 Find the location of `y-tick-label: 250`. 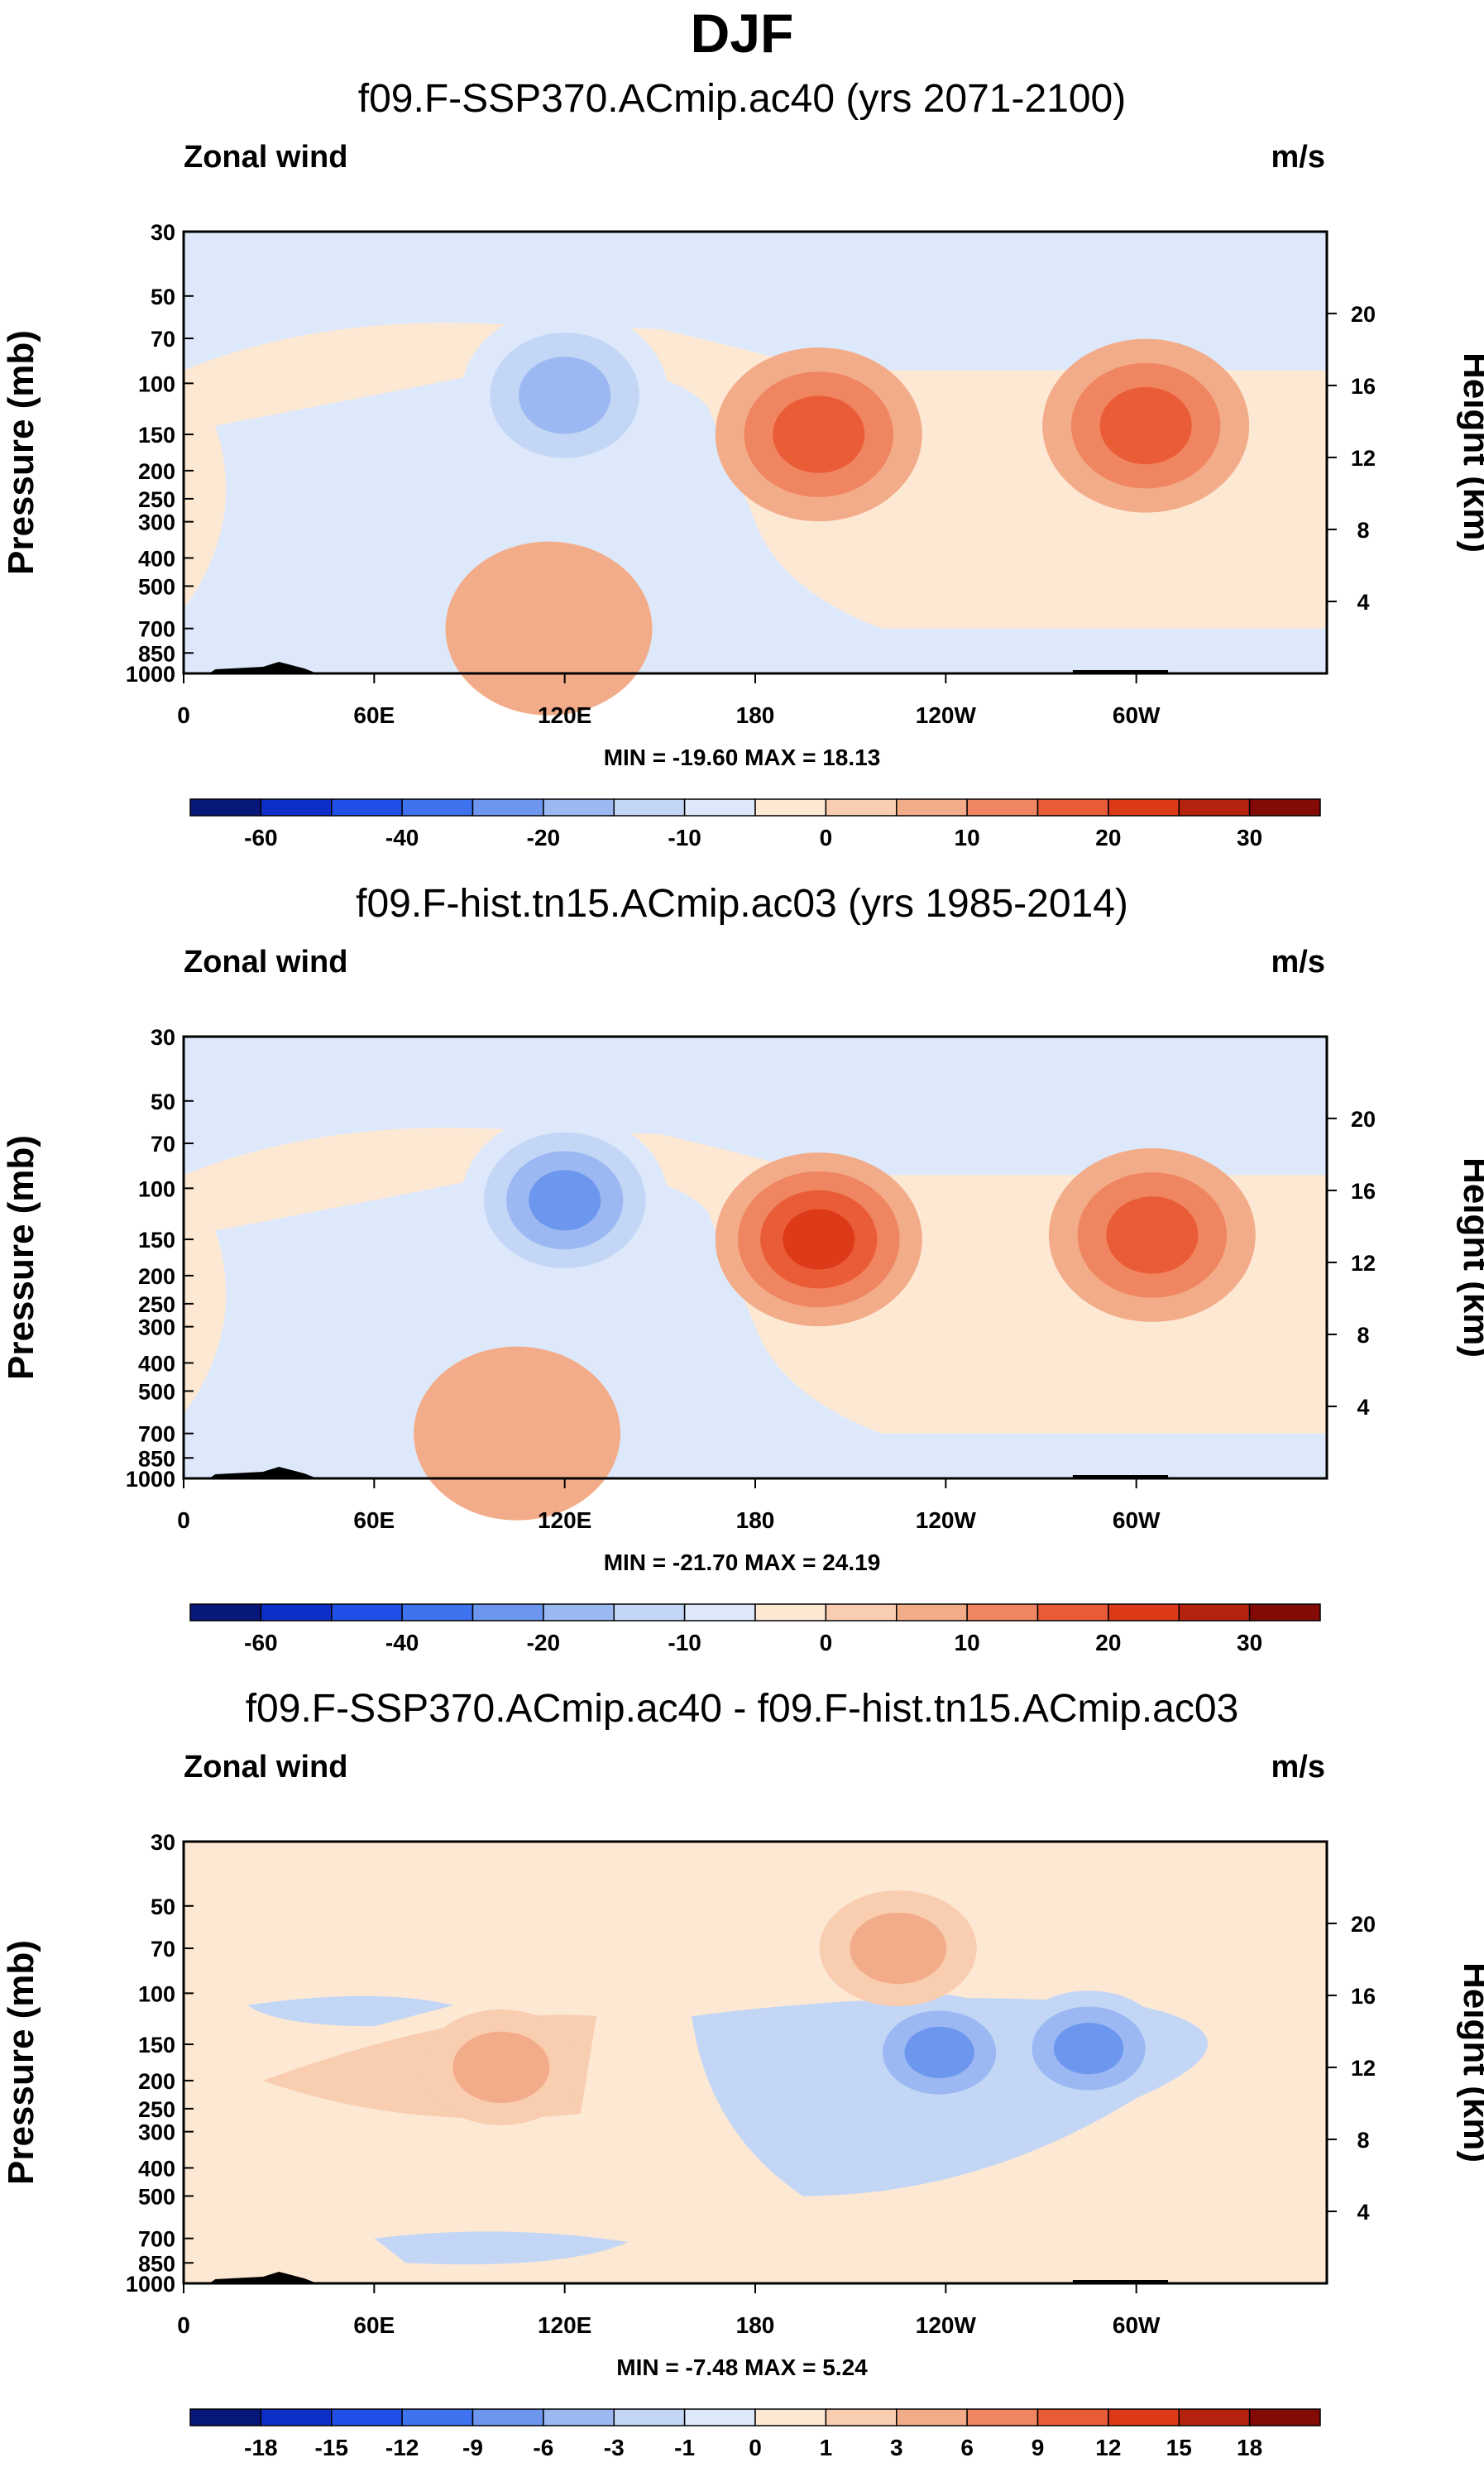

y-tick-label: 250 is located at coordinates (156, 2109).